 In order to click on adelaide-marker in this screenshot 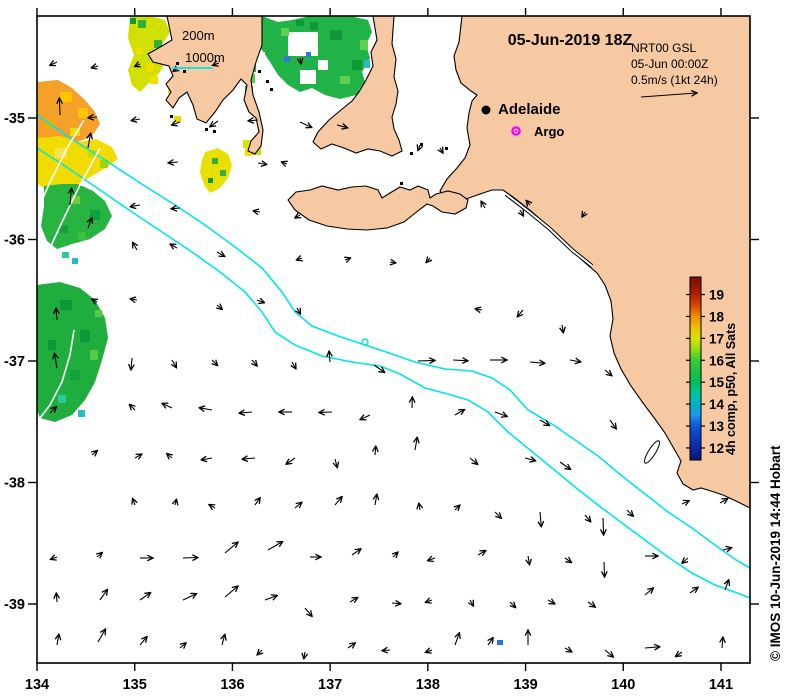, I will do `click(486, 110)`.